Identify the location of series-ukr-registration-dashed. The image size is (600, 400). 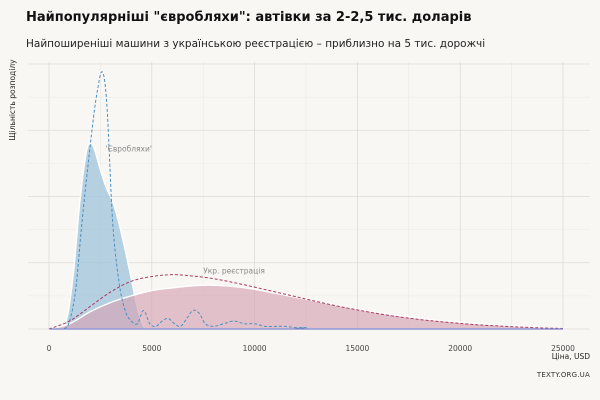
(306, 302).